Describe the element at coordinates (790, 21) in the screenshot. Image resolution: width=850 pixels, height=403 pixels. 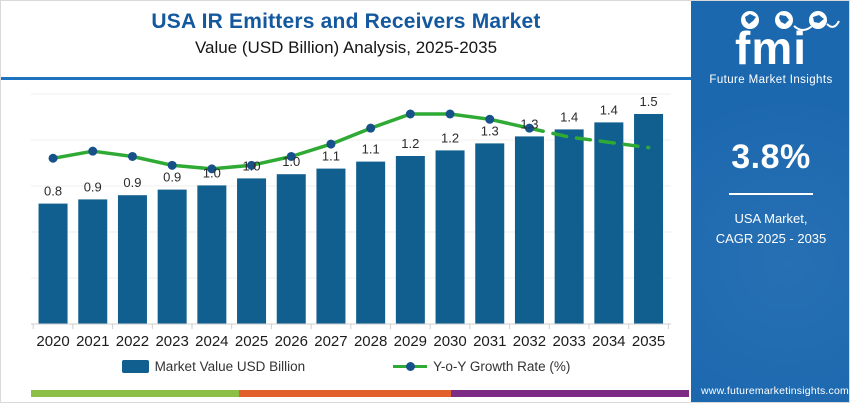
I see `logo-globe-icons` at that location.